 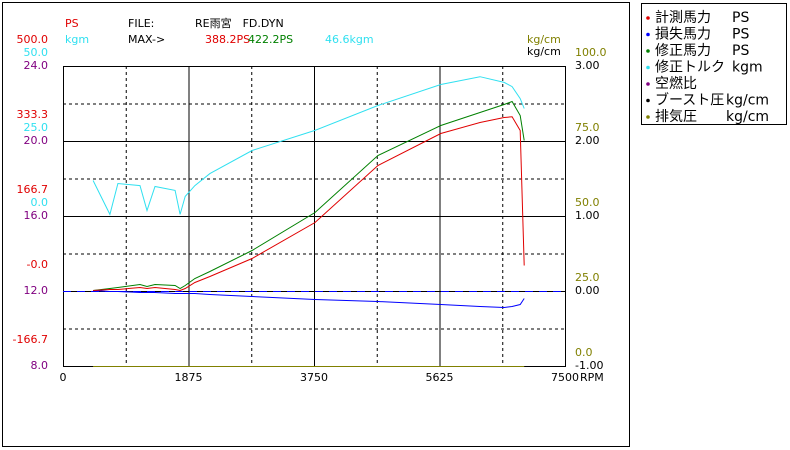 I want to click on x-tick-label: 5625, so click(x=440, y=377).